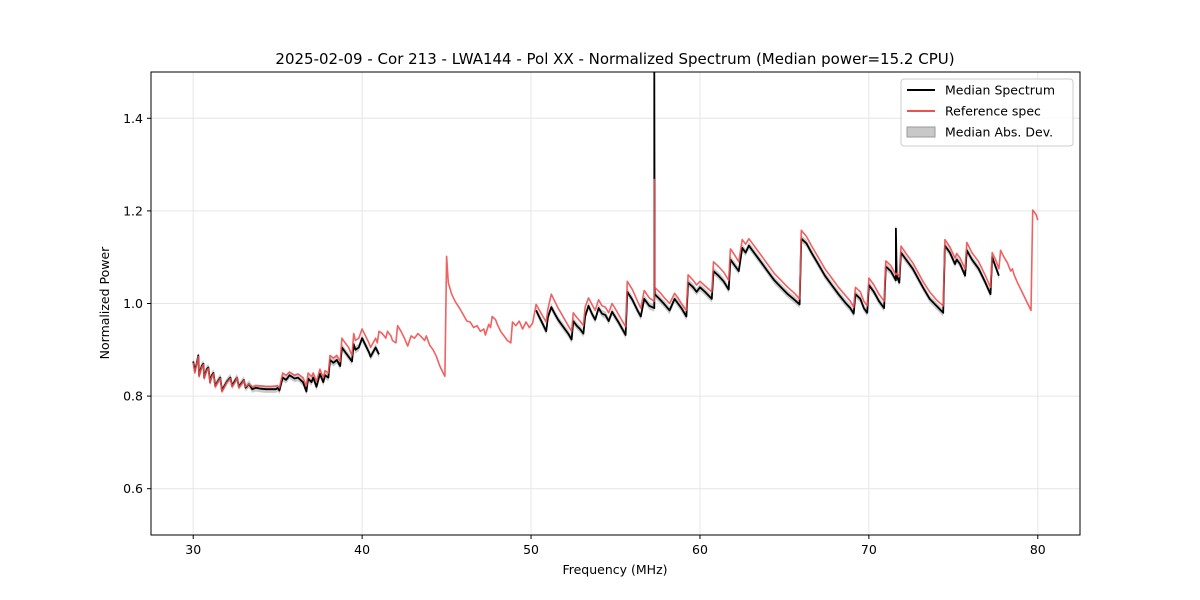 This screenshot has height=600, width=1200. Describe the element at coordinates (104, 303) in the screenshot. I see `y-axis-label: Normalized Power` at that location.